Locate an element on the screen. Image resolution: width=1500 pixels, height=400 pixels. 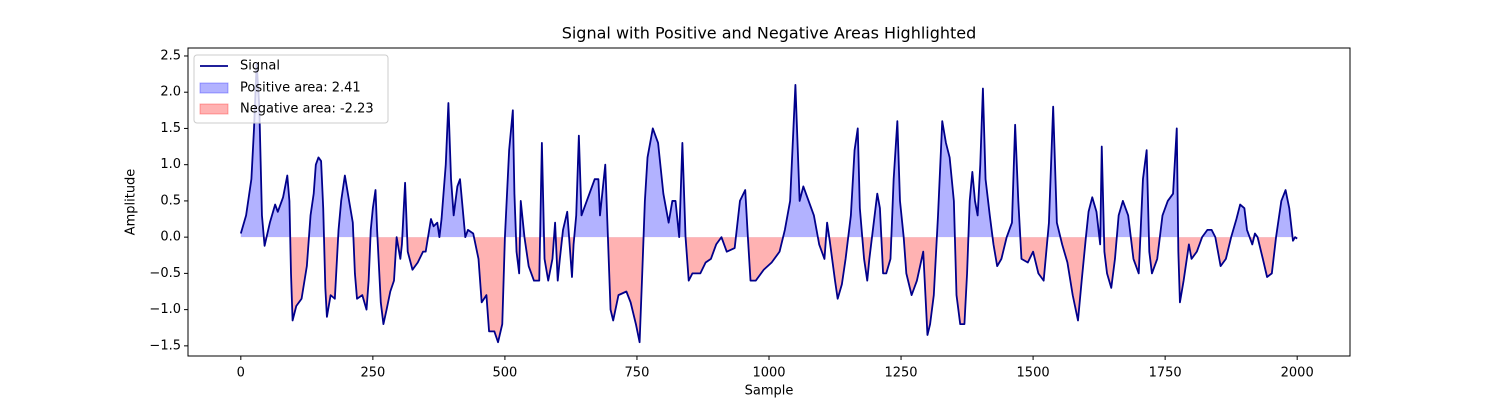
y-axis-label: Amplitude is located at coordinates (131, 202).